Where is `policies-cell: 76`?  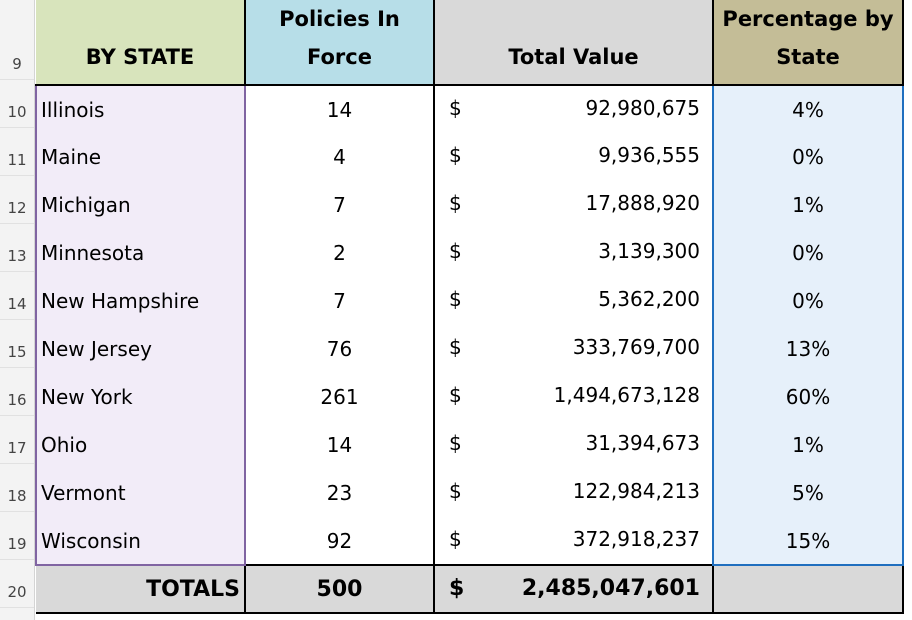 policies-cell: 76 is located at coordinates (340, 349).